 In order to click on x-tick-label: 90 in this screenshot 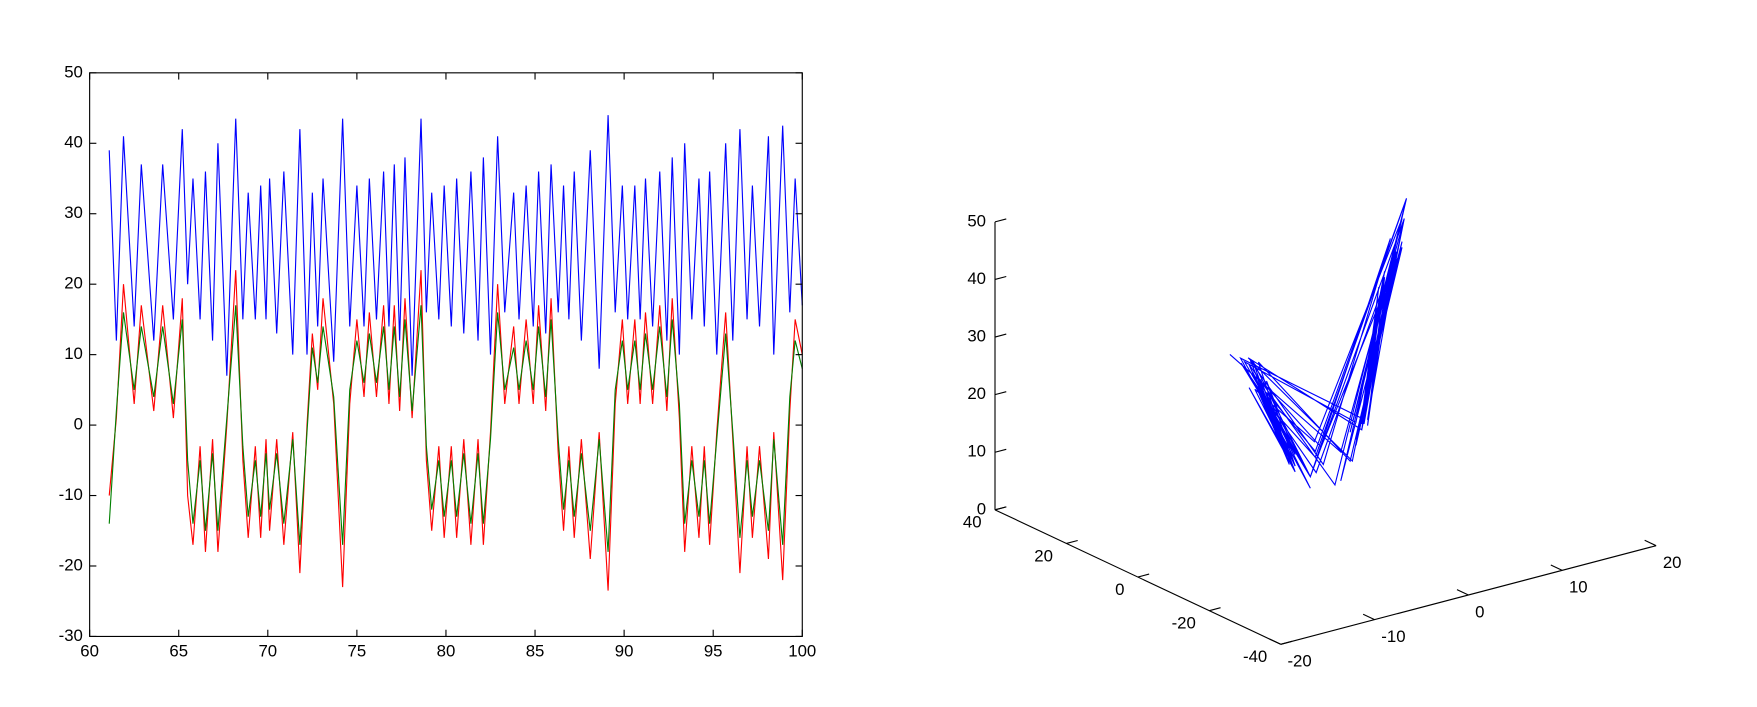, I will do `click(624, 651)`.